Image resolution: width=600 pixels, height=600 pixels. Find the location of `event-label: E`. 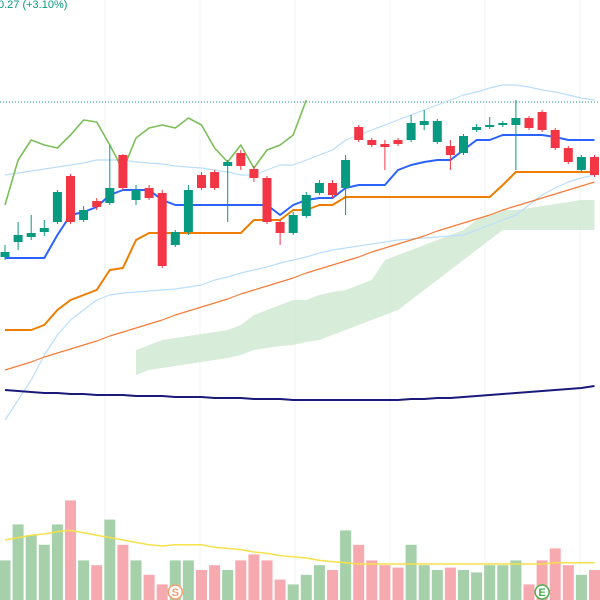

event-label: E is located at coordinates (541, 593).